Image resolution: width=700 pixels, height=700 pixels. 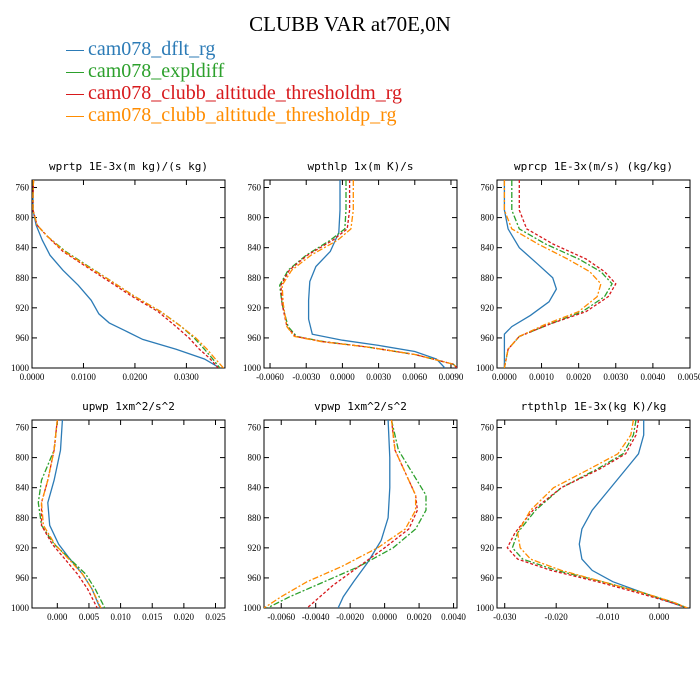 What do you see at coordinates (541, 377) in the screenshot?
I see `x-tick-label: 0.0010` at bounding box center [541, 377].